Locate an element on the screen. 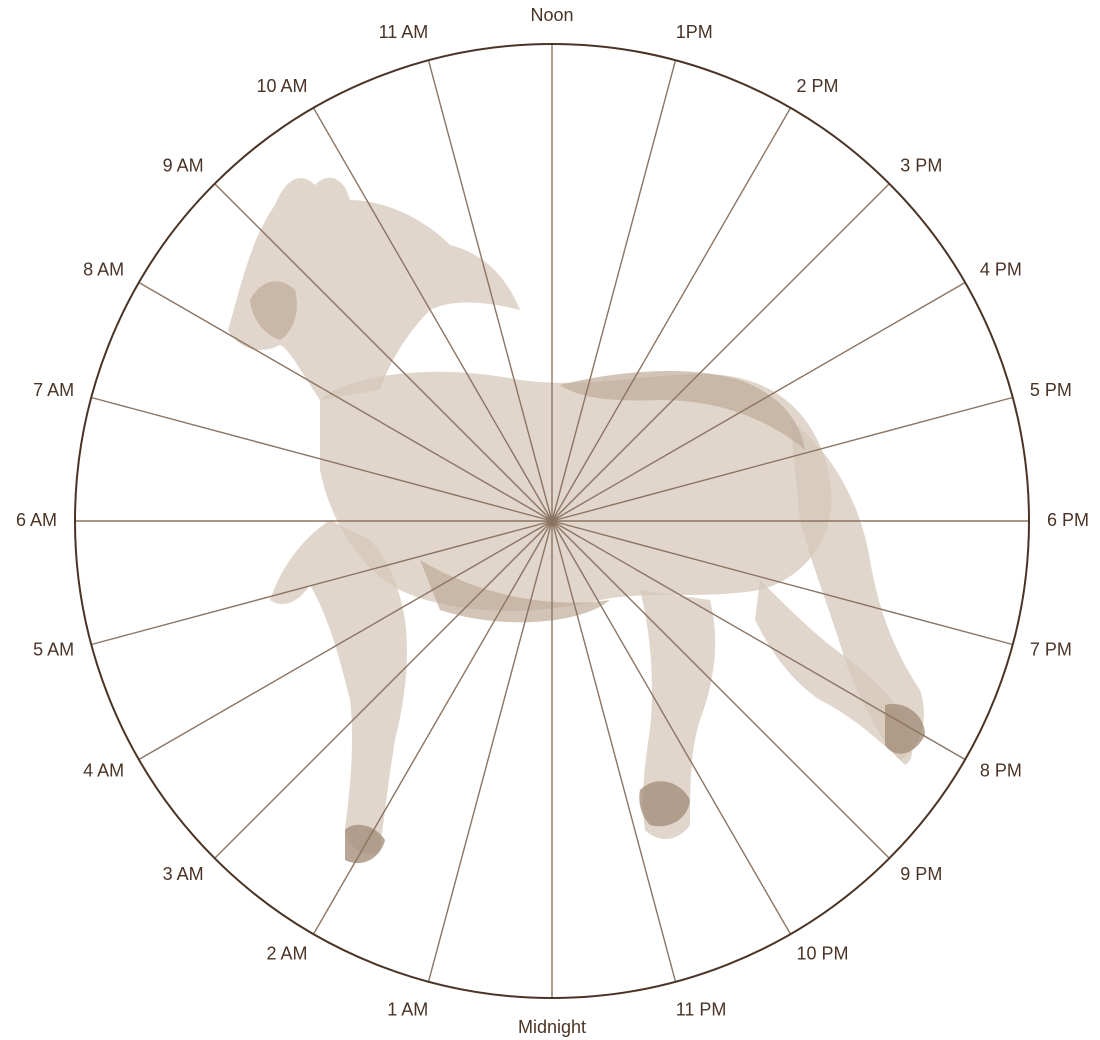 Image resolution: width=1100 pixels, height=1040 pixels. hour-label: 8 AM is located at coordinates (103, 269).